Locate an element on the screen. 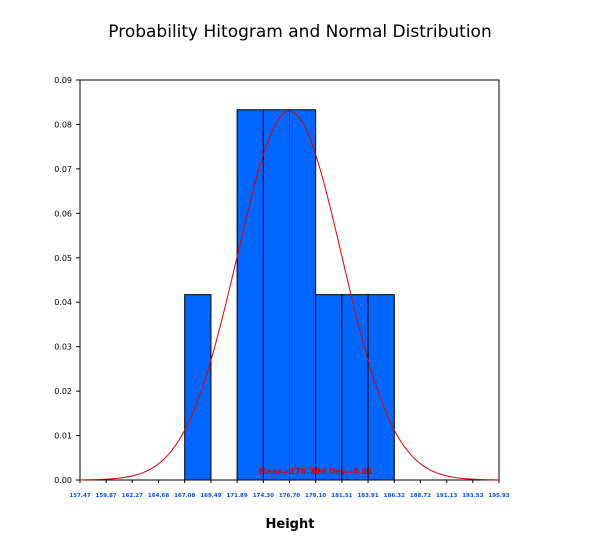 The width and height of the screenshot is (600, 560). y-tick-label: 0.02 is located at coordinates (63, 391).